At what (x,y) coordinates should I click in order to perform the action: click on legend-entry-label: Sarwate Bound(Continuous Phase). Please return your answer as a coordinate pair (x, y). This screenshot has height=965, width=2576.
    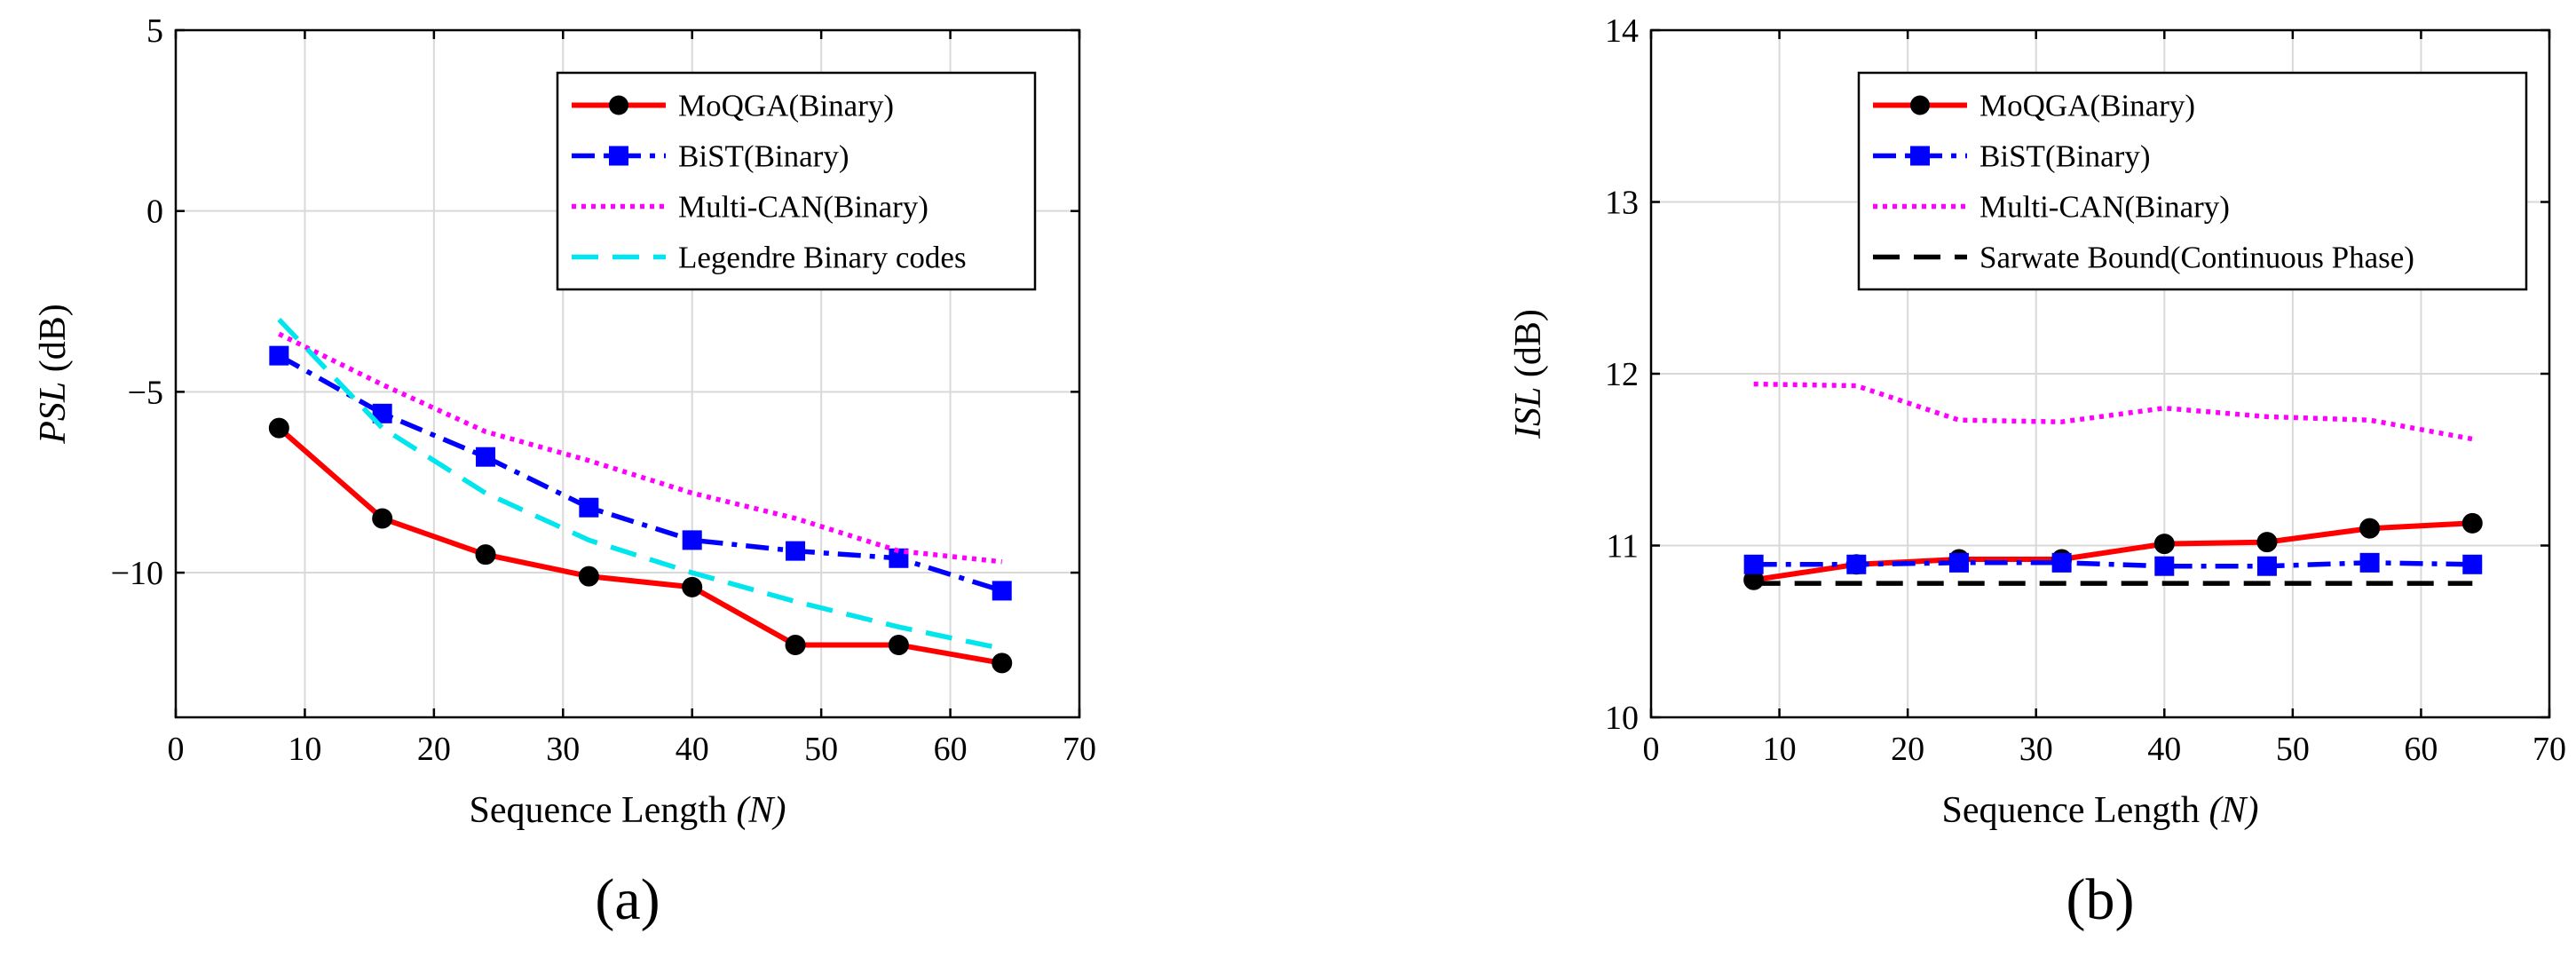
    Looking at the image, I should click on (2196, 258).